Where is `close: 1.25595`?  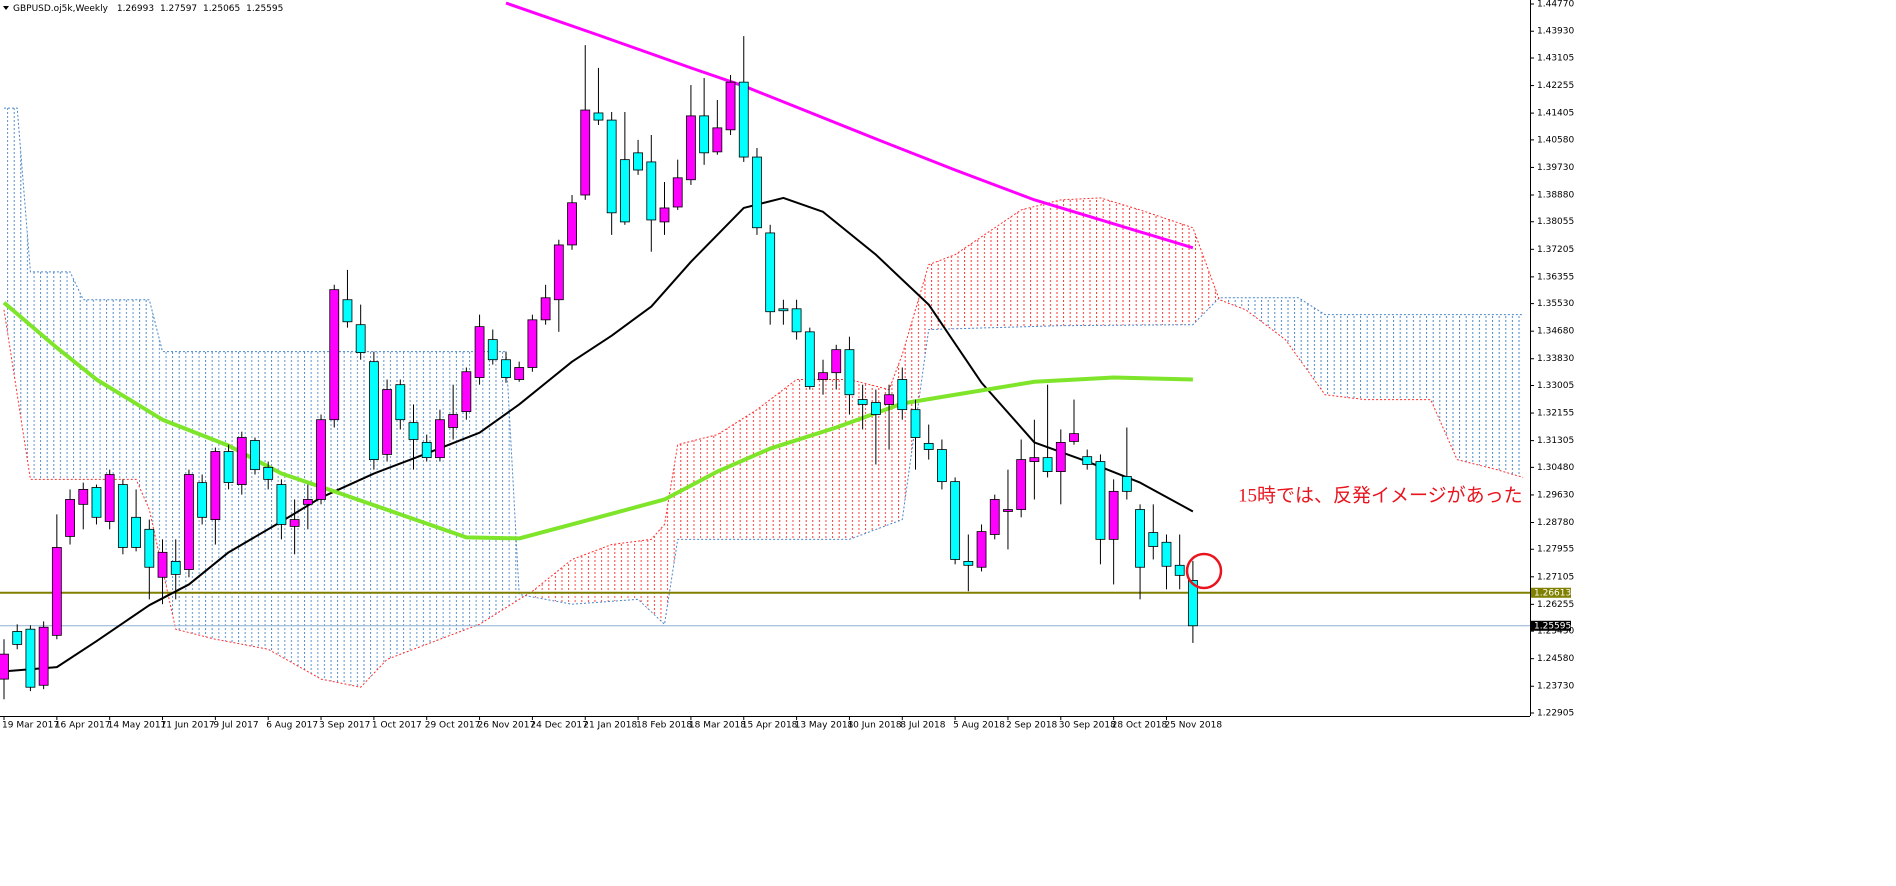 close: 1.25595 is located at coordinates (264, 9).